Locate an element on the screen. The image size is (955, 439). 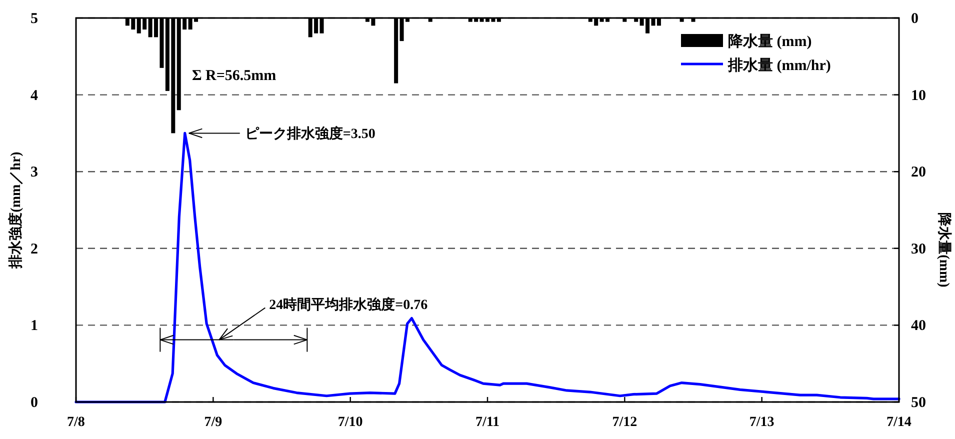
y-tick-label: 5 is located at coordinates (34, 19).